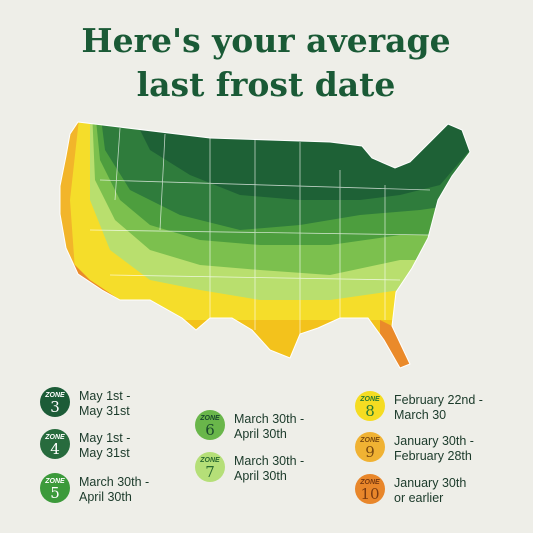  What do you see at coordinates (370, 452) in the screenshot?
I see `zone-number: 9` at bounding box center [370, 452].